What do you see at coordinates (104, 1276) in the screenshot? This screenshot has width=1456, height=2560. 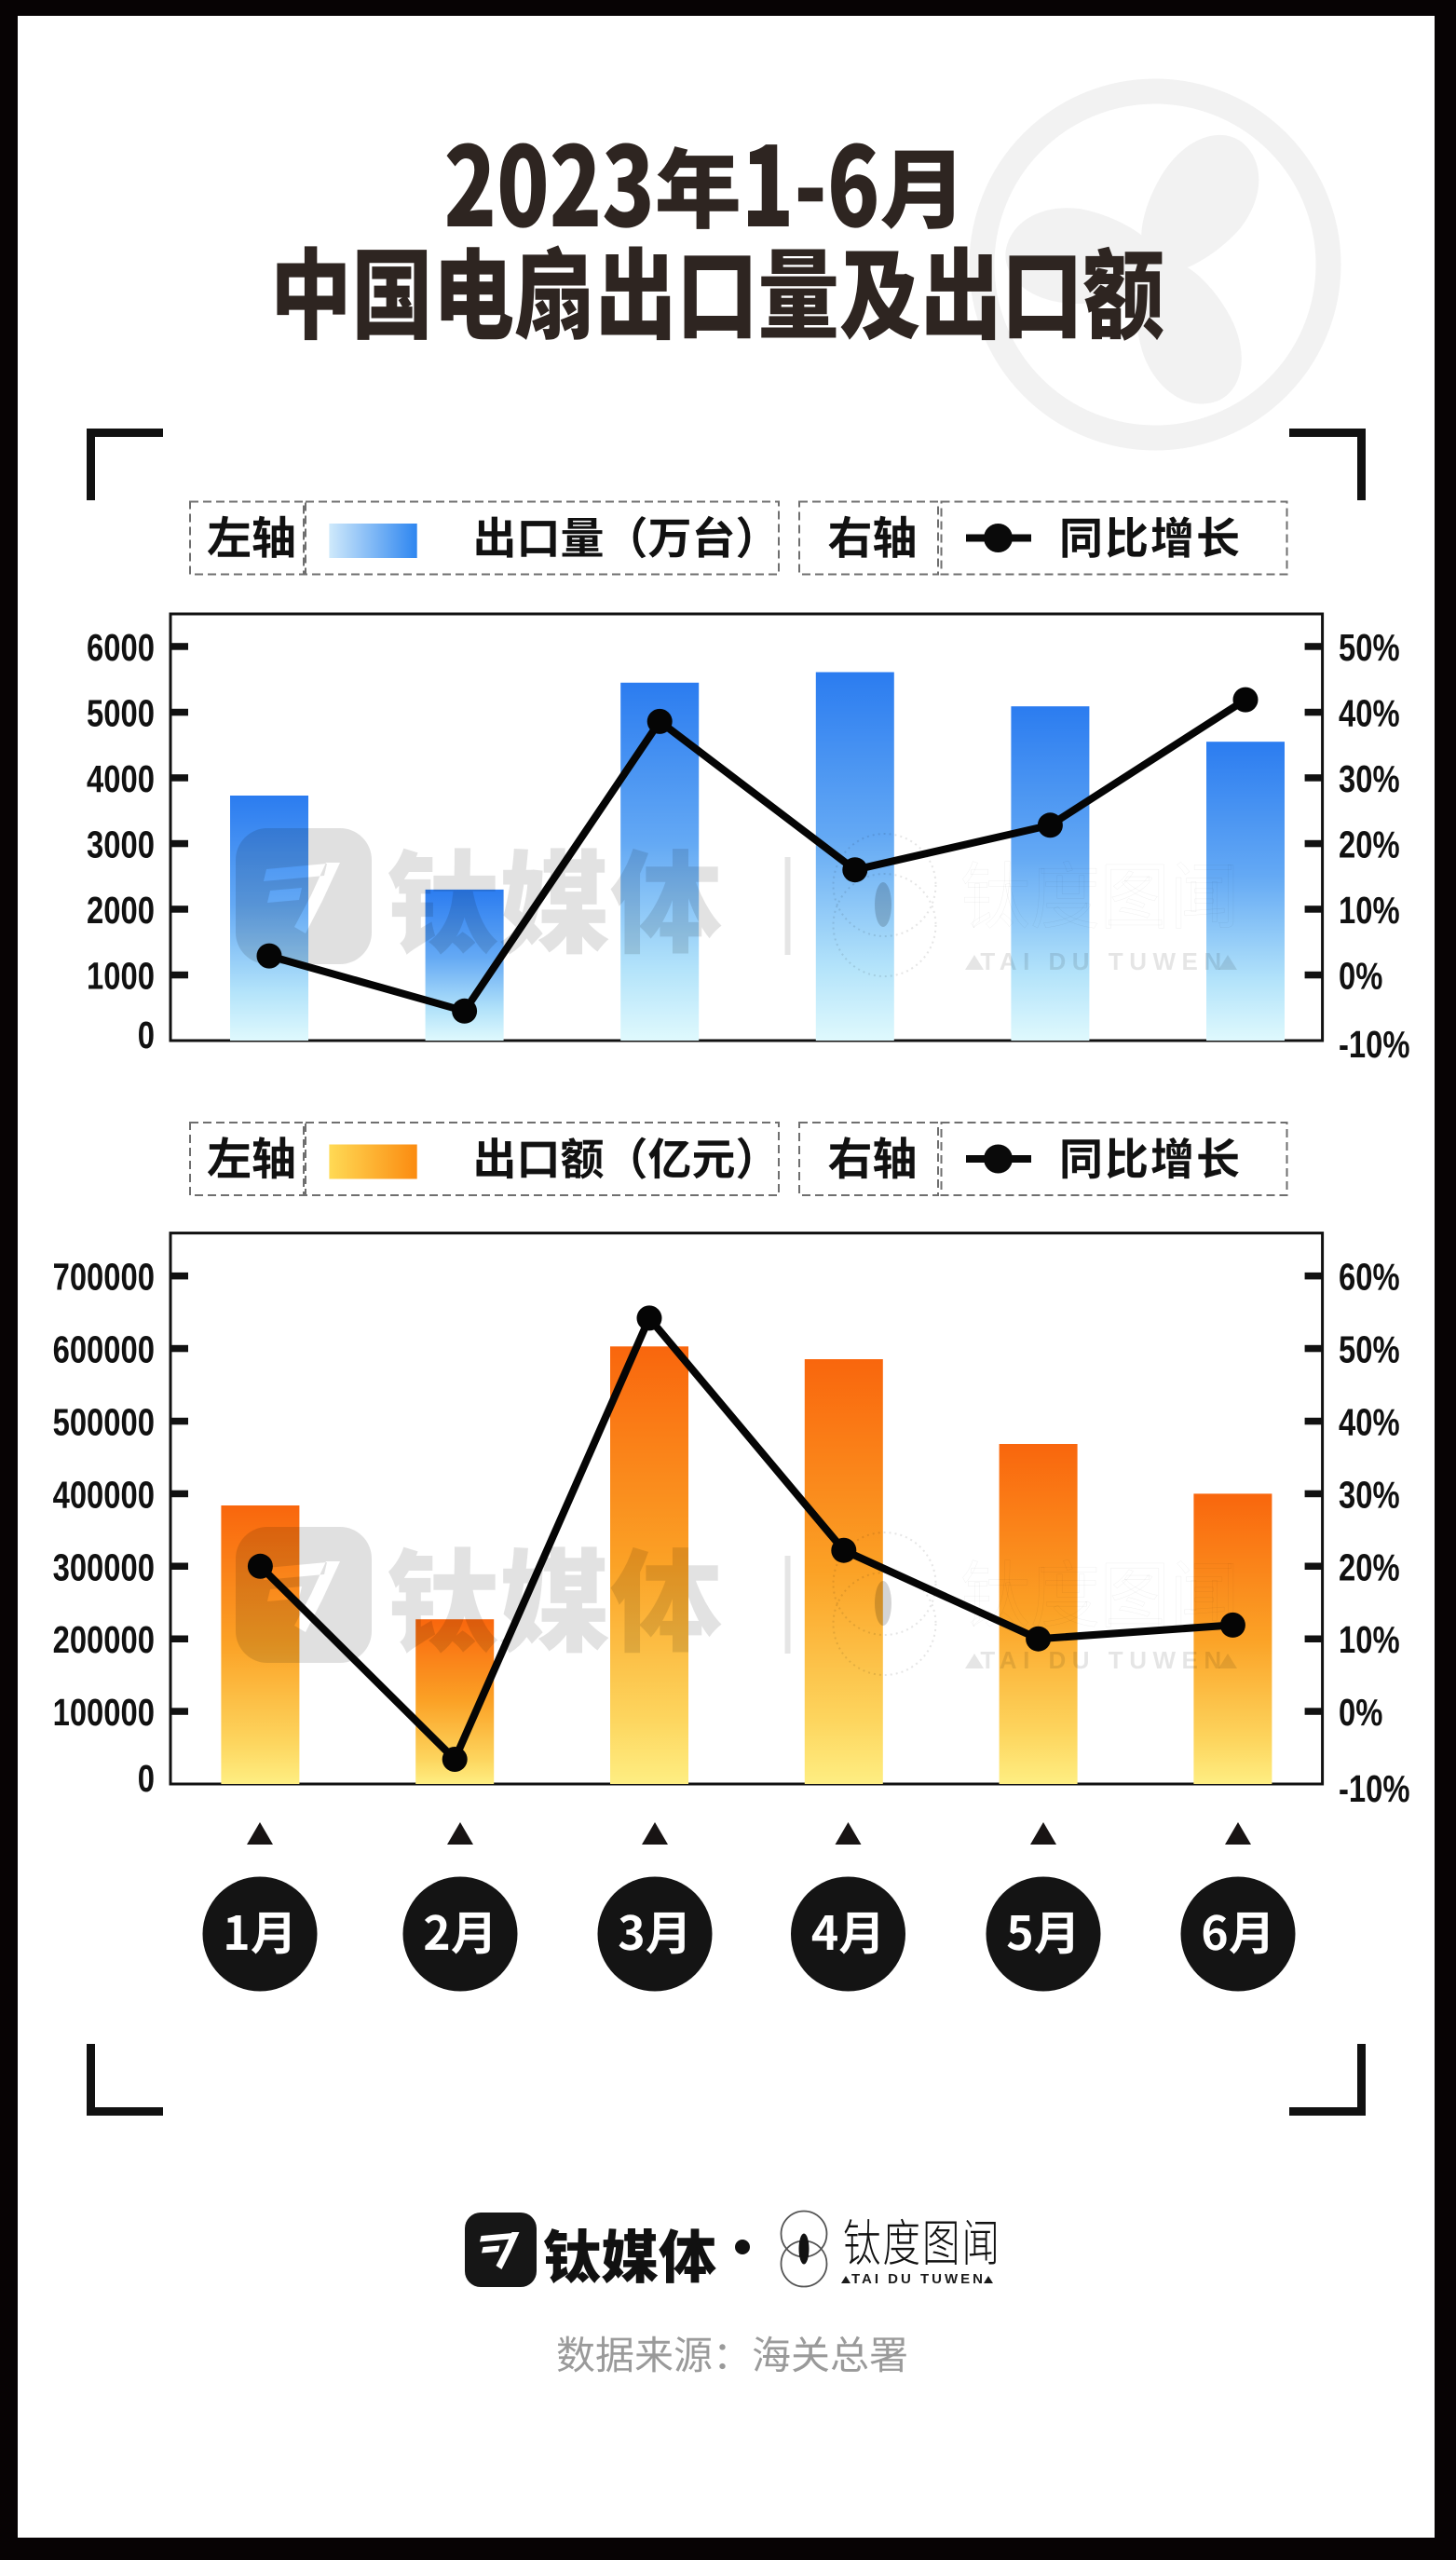 I see `svg-text: 700000` at bounding box center [104, 1276].